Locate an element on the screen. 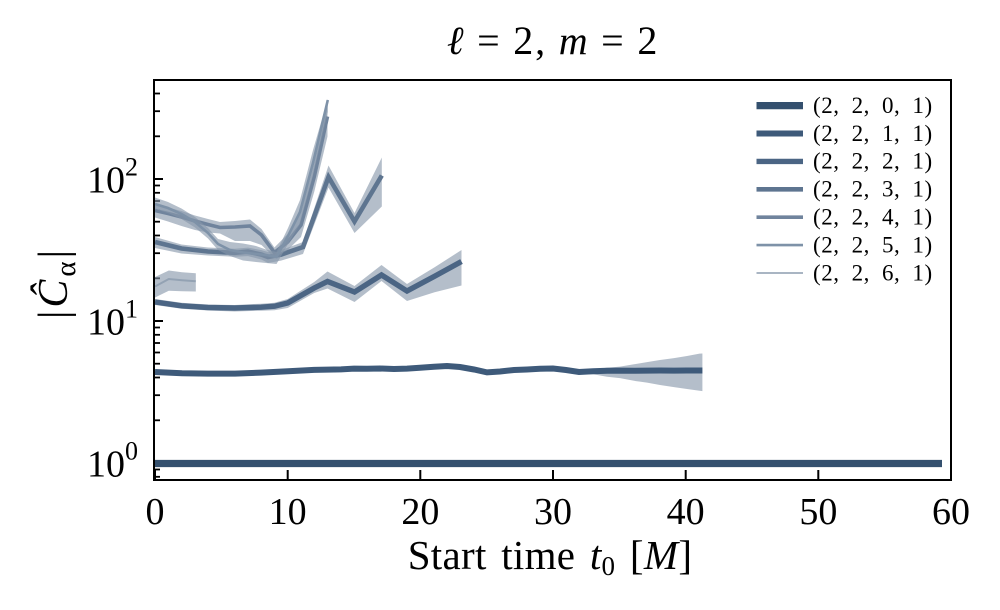 This screenshot has width=1000, height=610. svg-text: (2, 2, 5, 1) is located at coordinates (873, 244).